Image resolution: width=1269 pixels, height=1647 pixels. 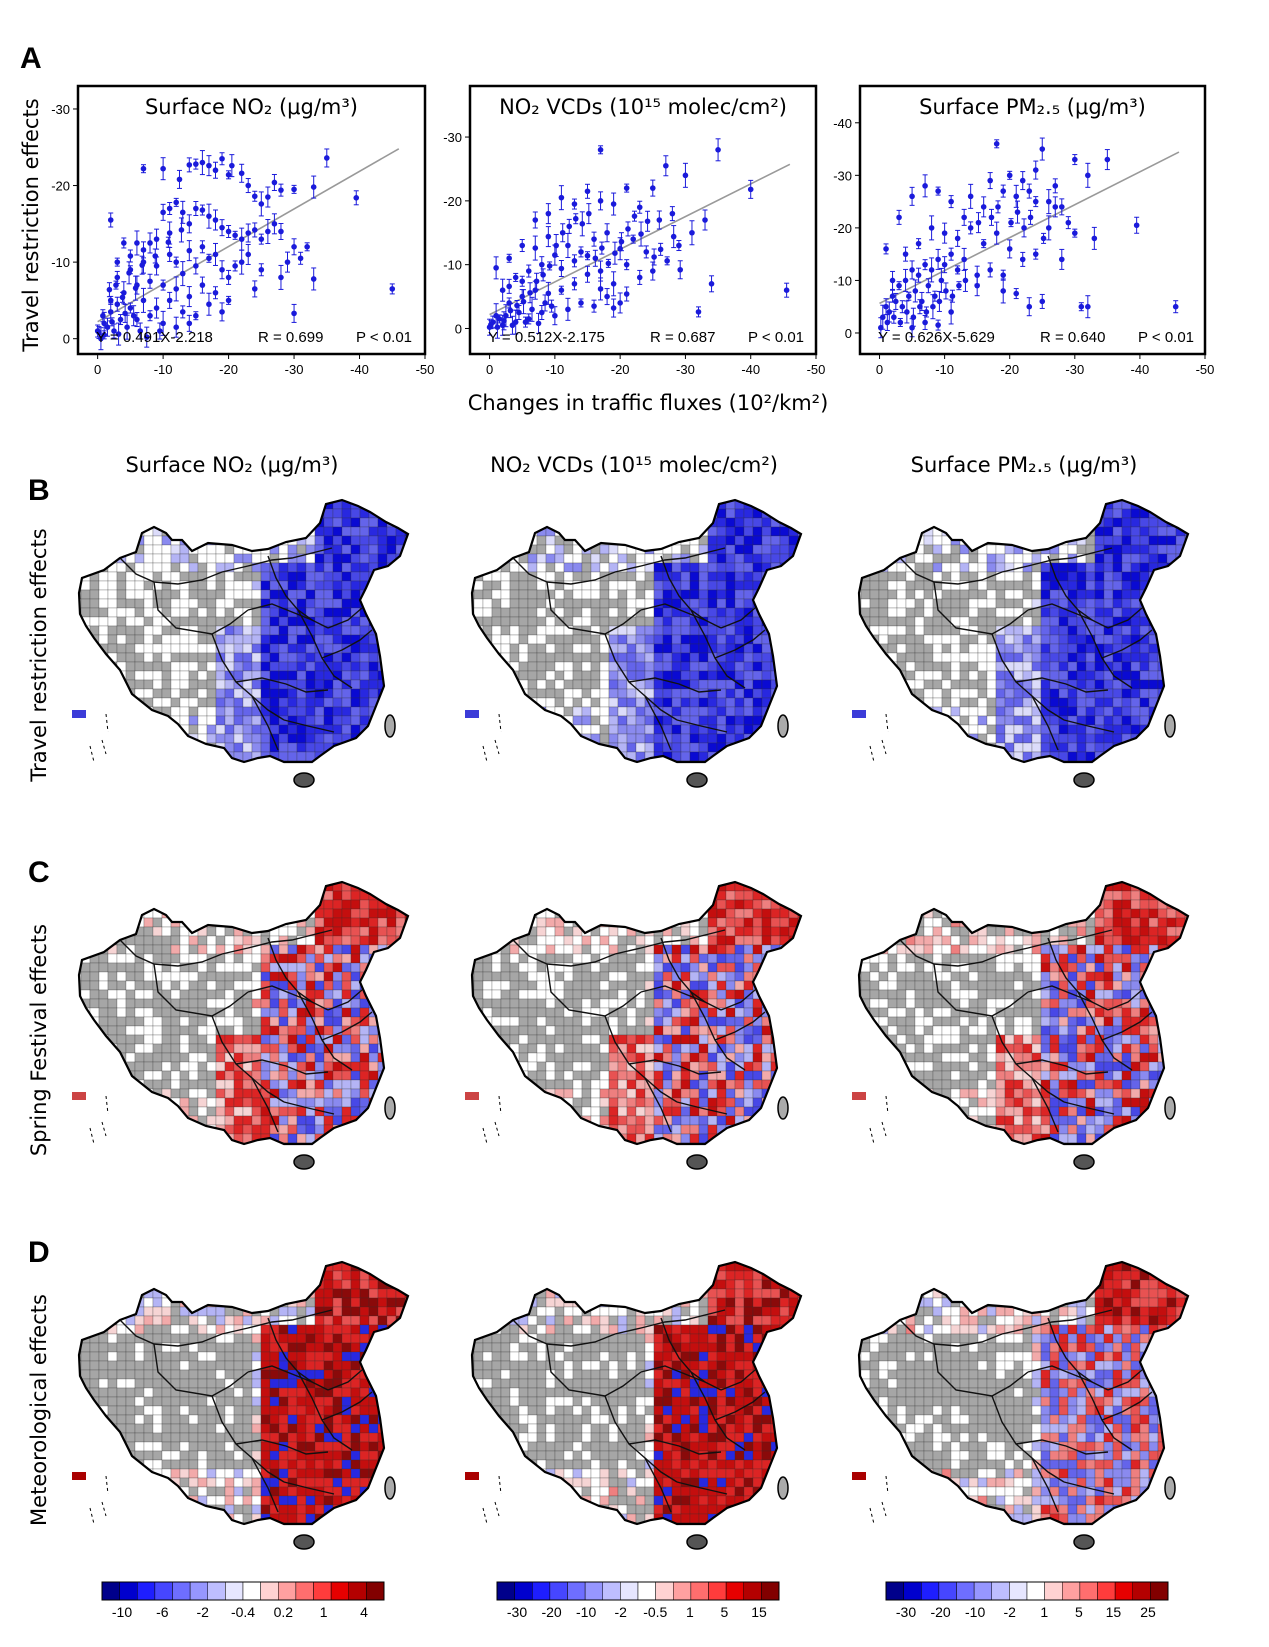 What do you see at coordinates (97, 369) in the screenshot?
I see `x-tick-label: 0` at bounding box center [97, 369].